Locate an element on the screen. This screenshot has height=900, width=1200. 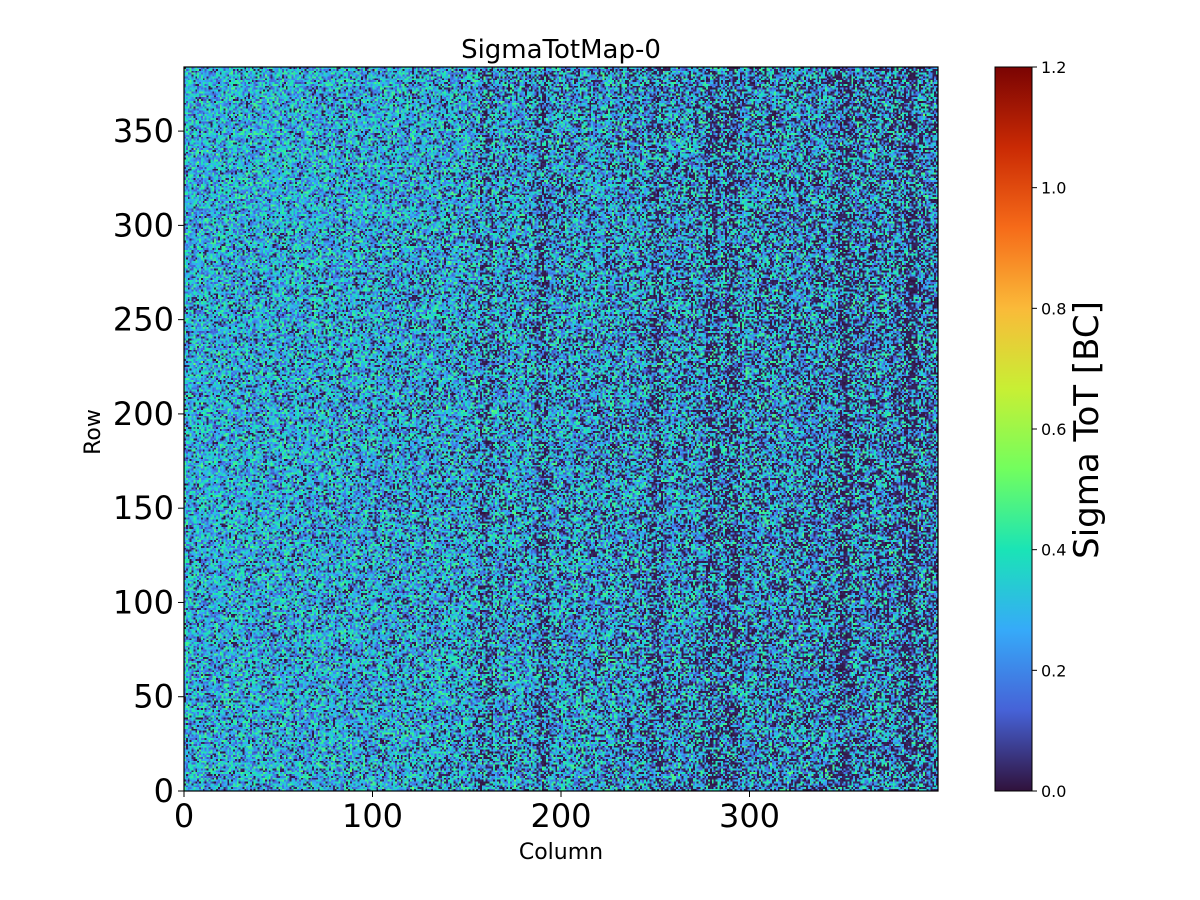
colorbar-tick-label: 0.8 is located at coordinates (1053, 308).